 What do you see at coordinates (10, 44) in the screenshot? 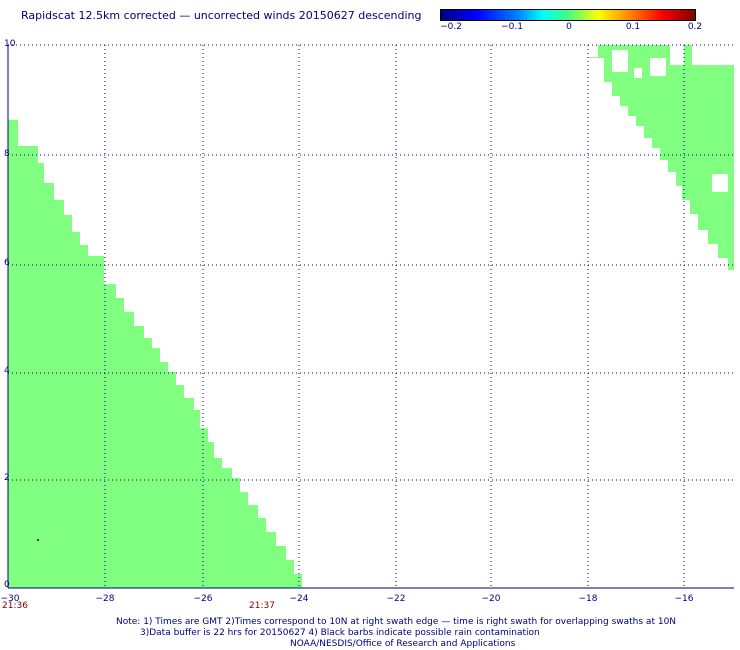
I see `y-tick-label: 10` at bounding box center [10, 44].